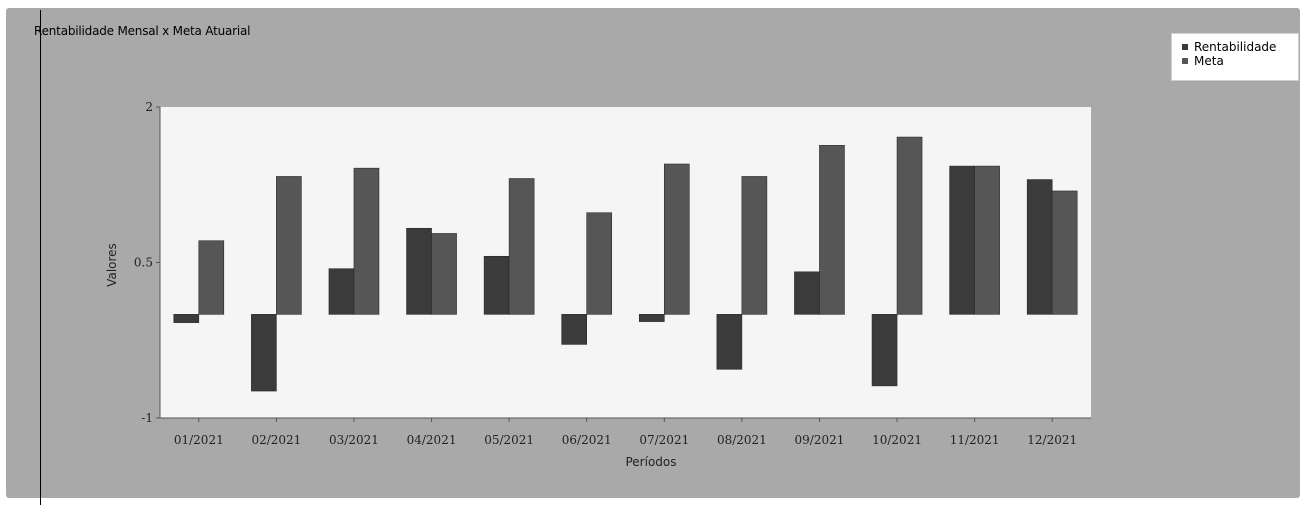  What do you see at coordinates (147, 418) in the screenshot?
I see `y-tick-label: -1` at bounding box center [147, 418].